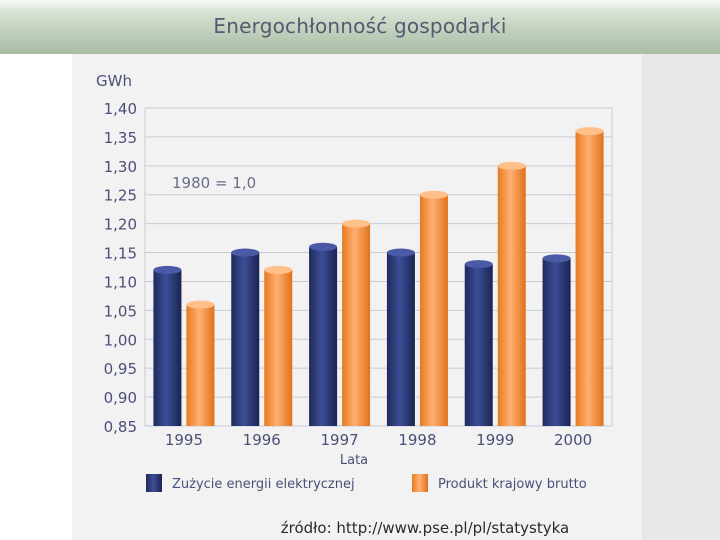 The image size is (720, 540). What do you see at coordinates (120, 109) in the screenshot?
I see `y-tick-label: 1,40` at bounding box center [120, 109].